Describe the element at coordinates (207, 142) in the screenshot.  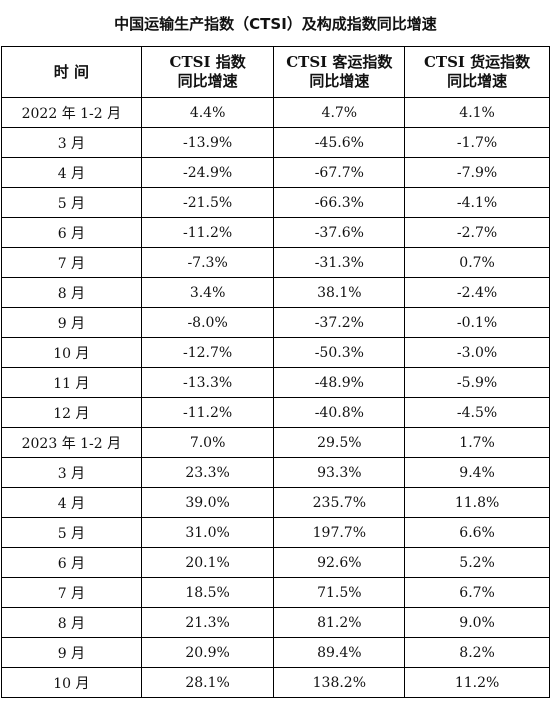
I see `ctsi-cell: -13.9%` at that location.